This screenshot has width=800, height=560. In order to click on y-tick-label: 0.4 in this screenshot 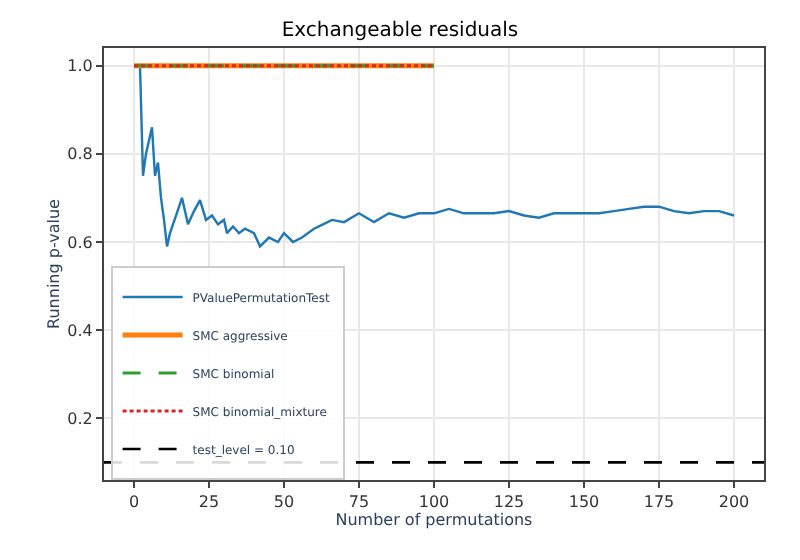, I will do `click(80, 330)`.